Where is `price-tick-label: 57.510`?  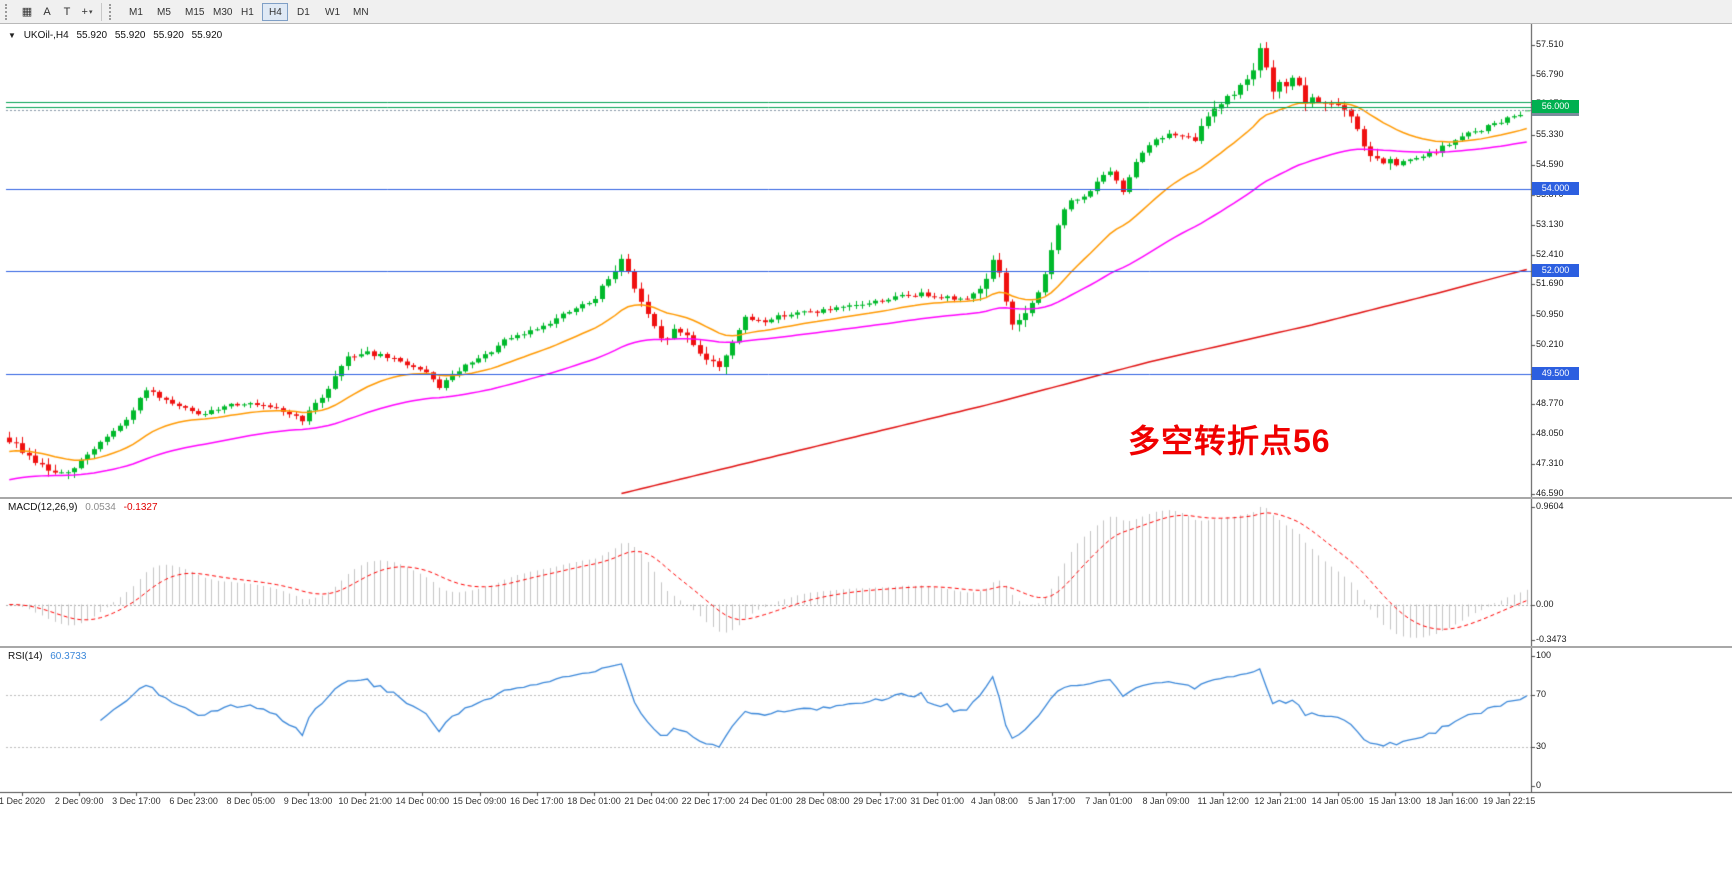
price-tick-label: 57.510 is located at coordinates (1550, 43).